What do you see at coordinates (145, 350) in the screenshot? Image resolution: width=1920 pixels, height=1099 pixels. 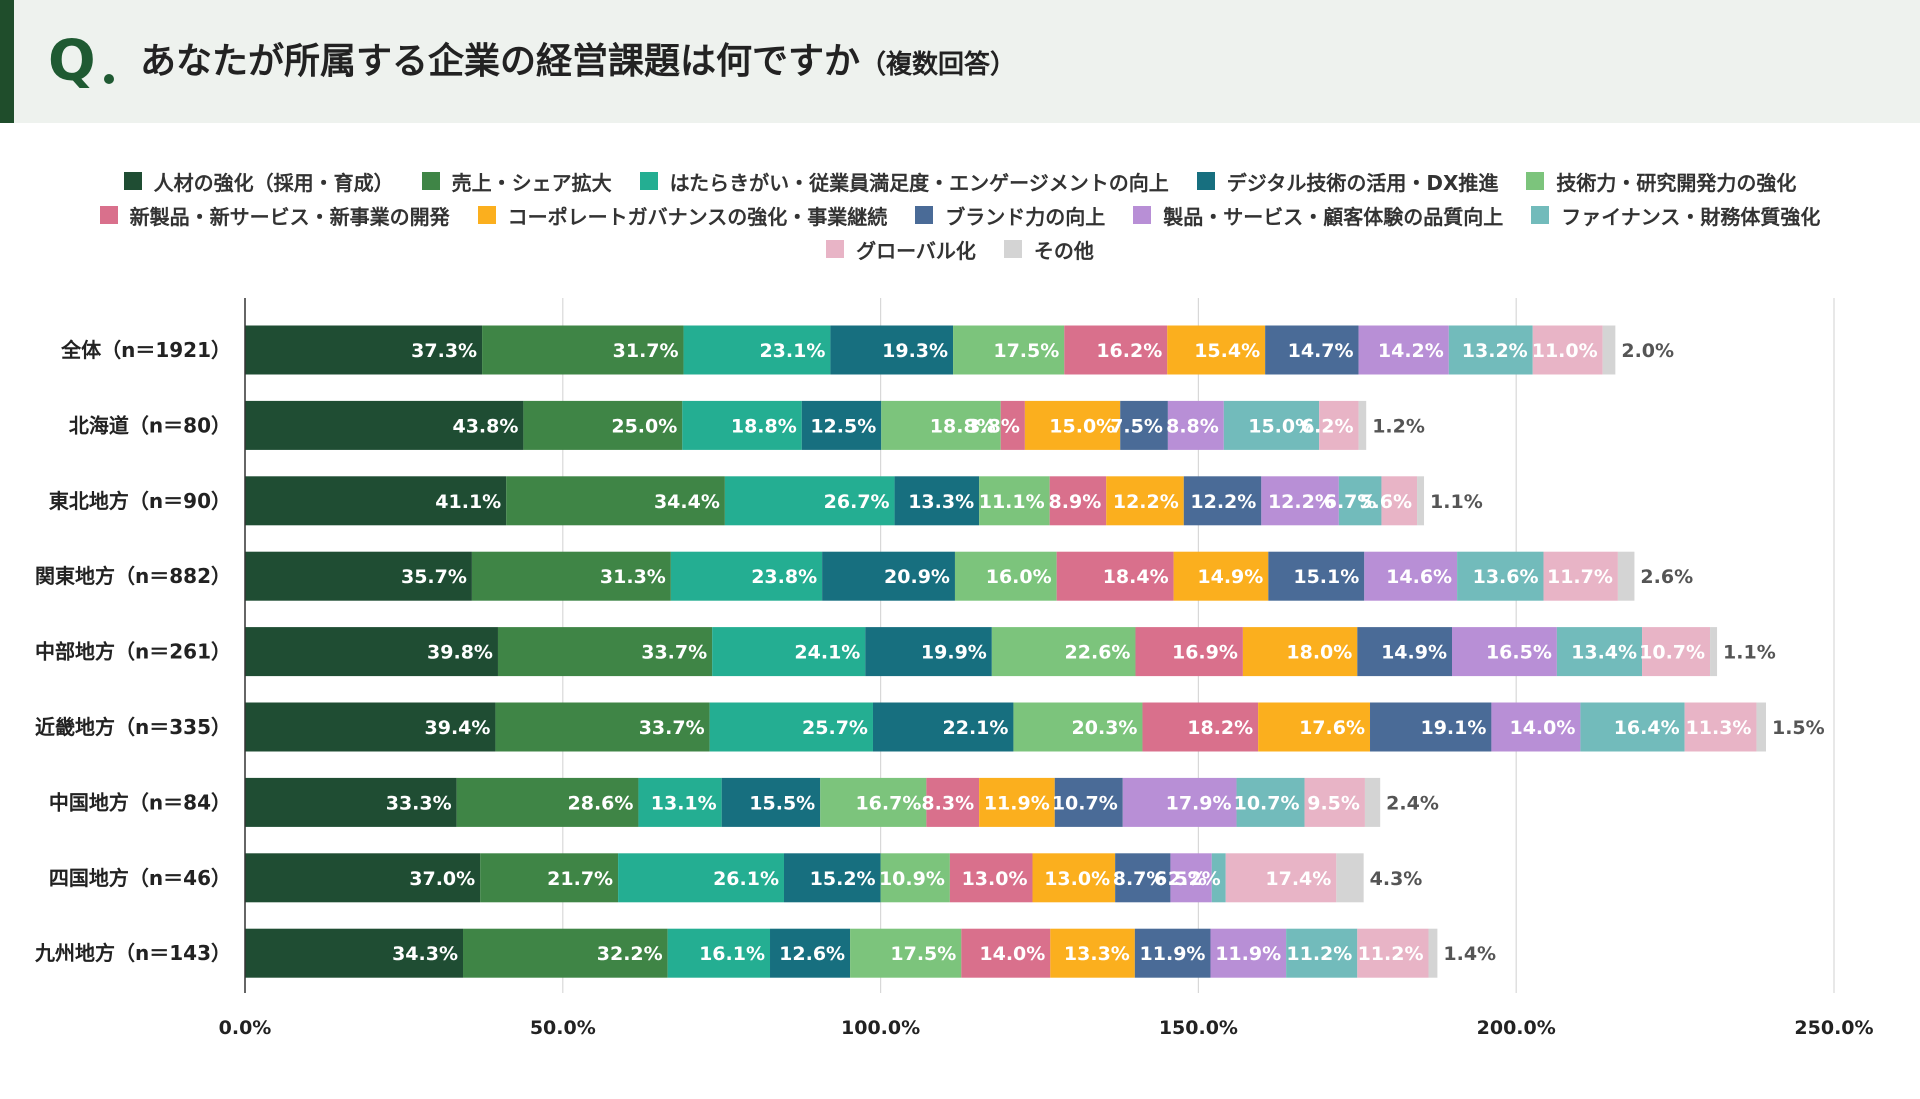 I see `category-label-0: 全体（n＝1921）` at bounding box center [145, 350].